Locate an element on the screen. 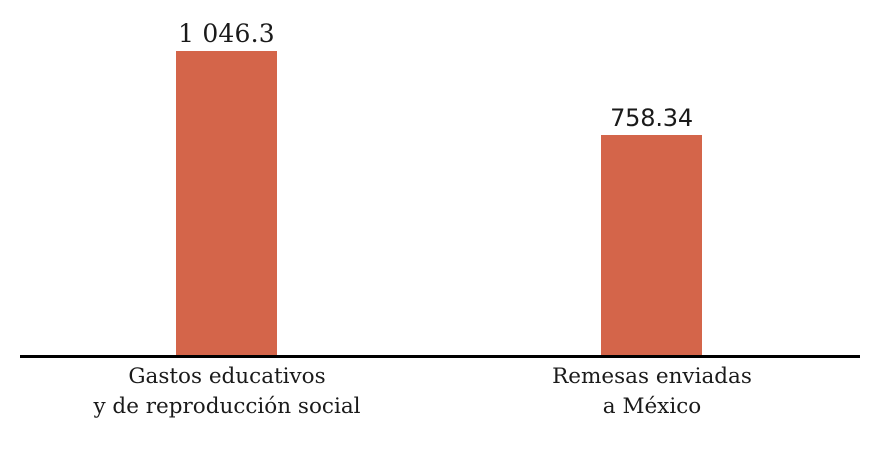  category-label-line: Remesas enviadas is located at coordinates (652, 376).